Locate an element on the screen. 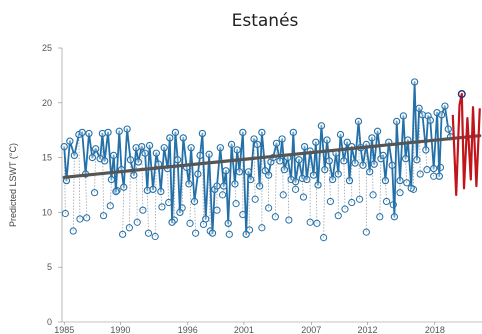  x-tick-label: 1996 is located at coordinates (188, 329).